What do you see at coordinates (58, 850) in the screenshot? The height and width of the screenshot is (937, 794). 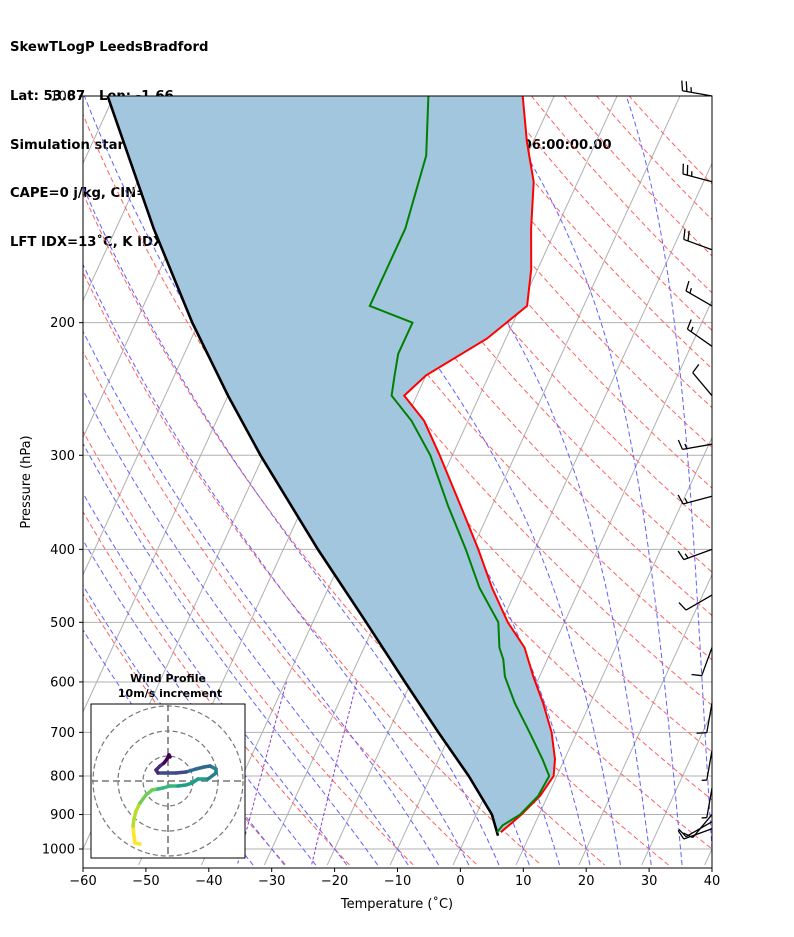 I see `y-tick-label: 1000` at bounding box center [58, 850].